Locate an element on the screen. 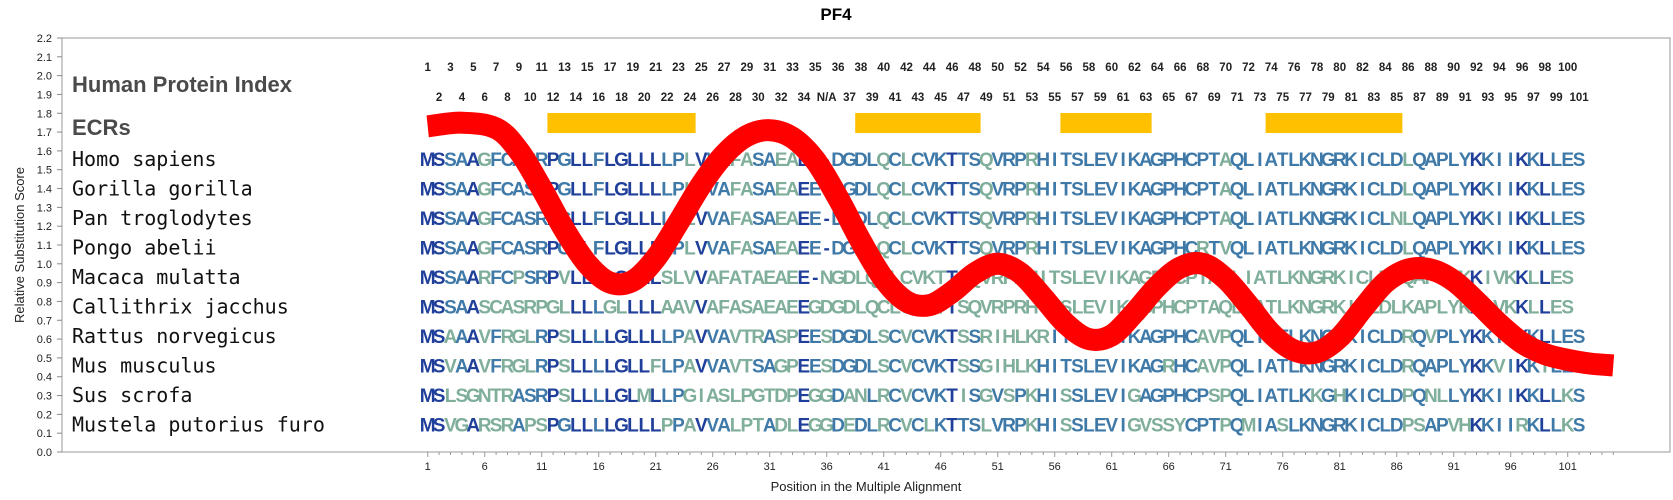 This screenshot has width=1673, height=500. human-index-top-label: 25 is located at coordinates (701, 68).